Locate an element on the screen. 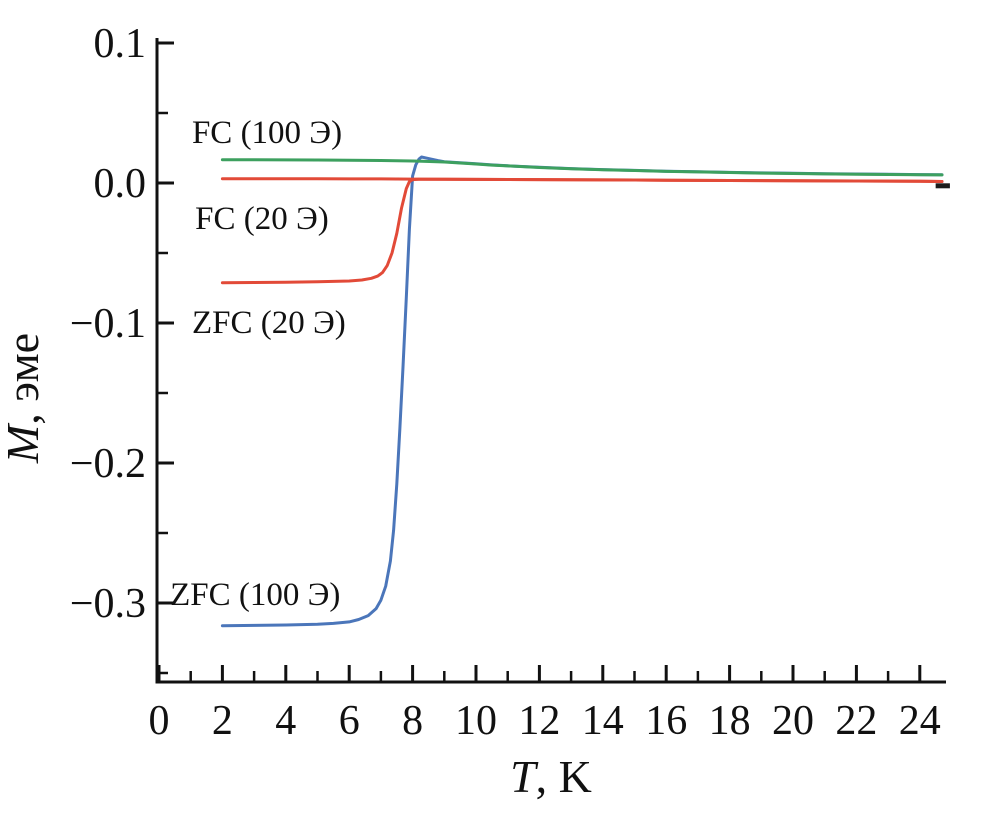  x-tick-label: 16 is located at coordinates (666, 721).